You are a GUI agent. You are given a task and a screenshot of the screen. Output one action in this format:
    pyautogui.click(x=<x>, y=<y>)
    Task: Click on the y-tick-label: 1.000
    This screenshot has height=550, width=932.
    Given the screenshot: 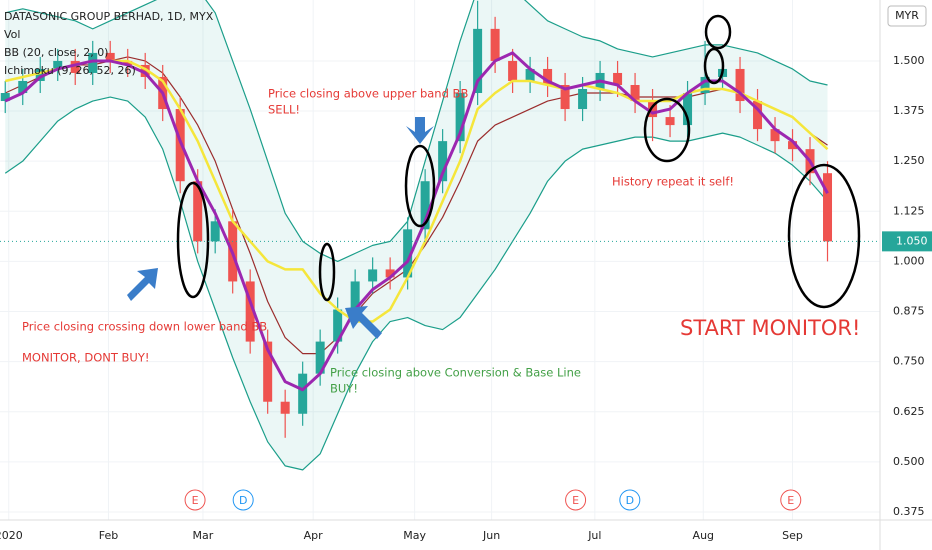 What is the action you would take?
    pyautogui.click(x=909, y=260)
    